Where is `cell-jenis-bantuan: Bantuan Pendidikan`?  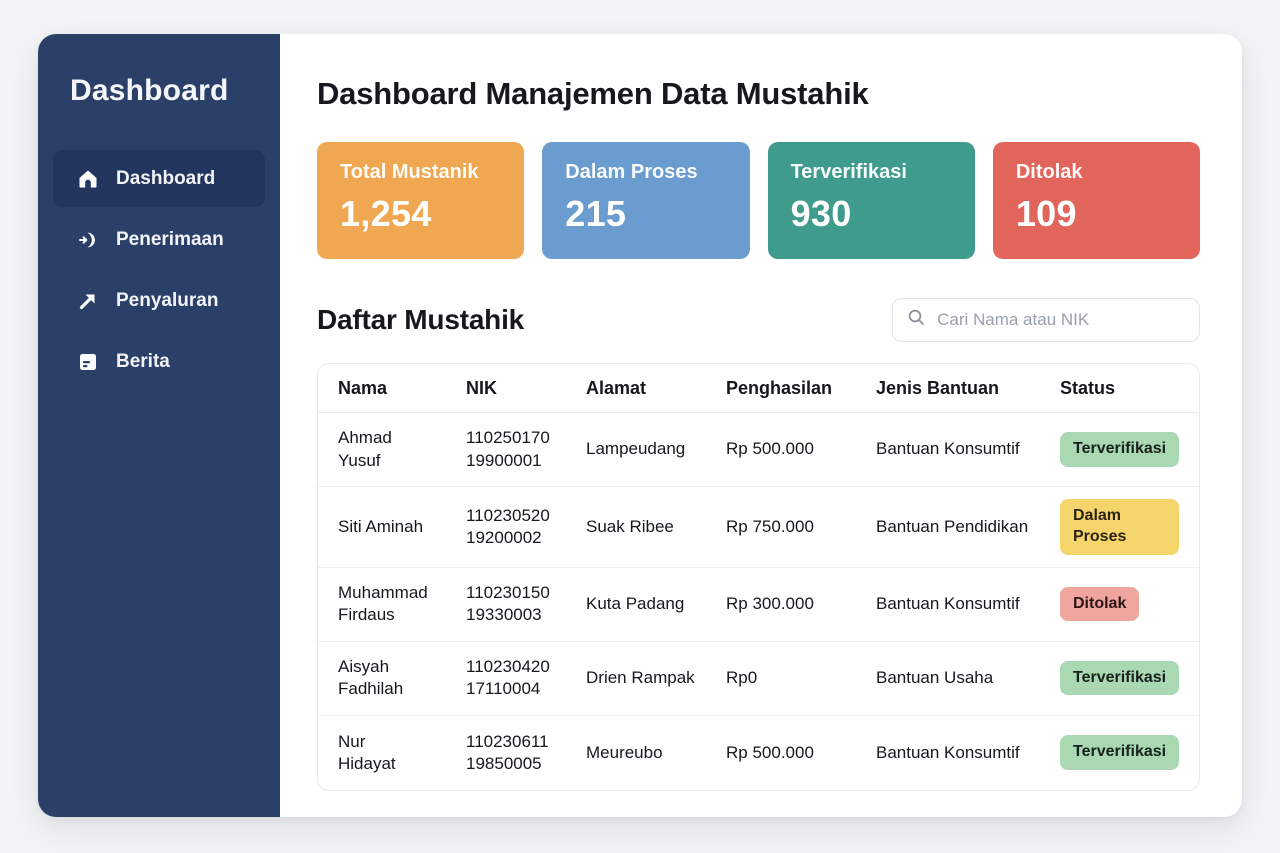 cell-jenis-bantuan: Bantuan Pendidikan is located at coordinates (952, 526).